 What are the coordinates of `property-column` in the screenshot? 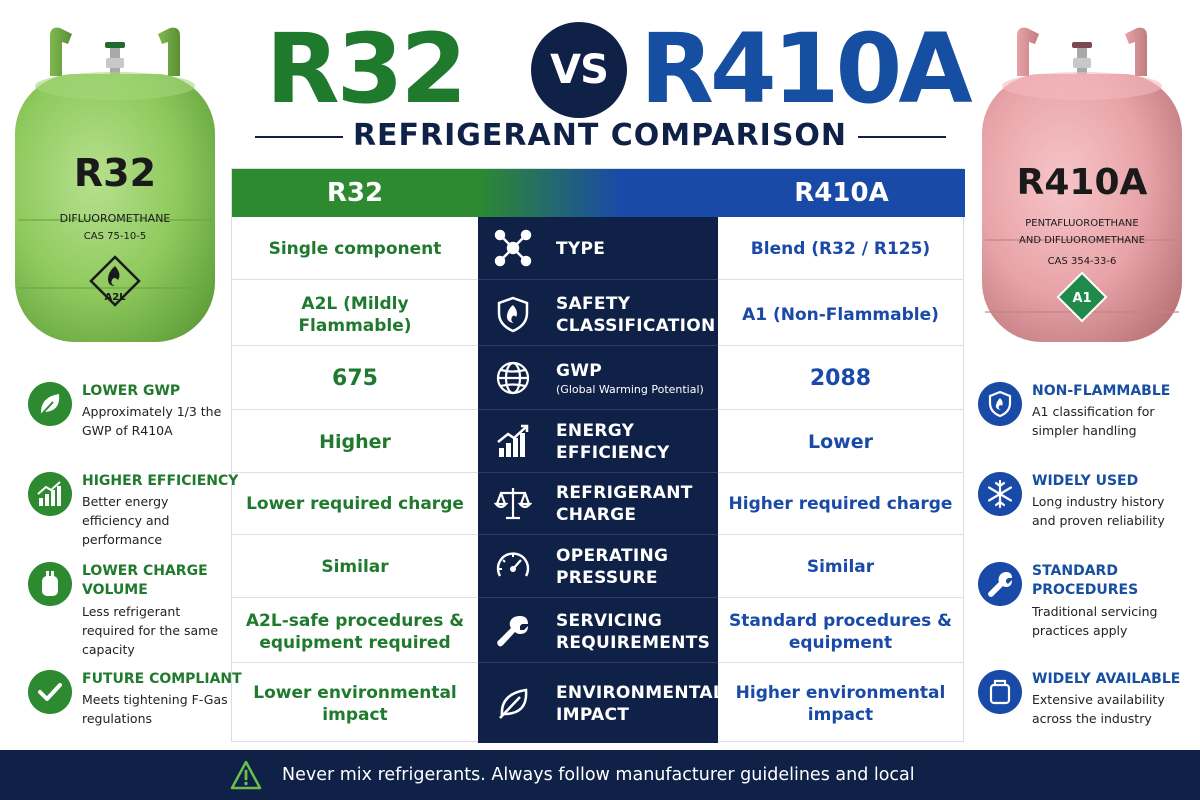 It's located at (598, 480).